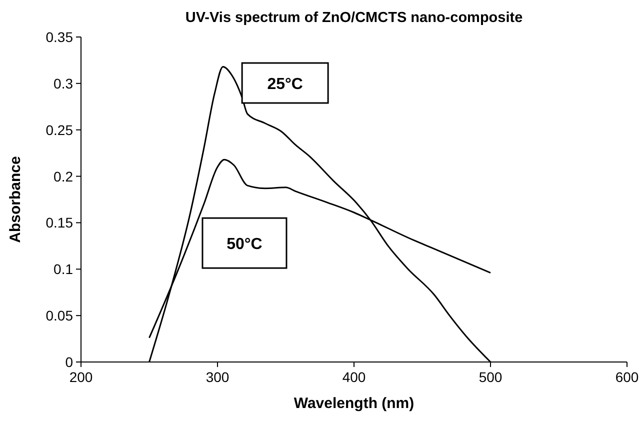 This screenshot has width=644, height=424. Describe the element at coordinates (60, 222) in the screenshot. I see `y-tick-label: 0.15` at that location.